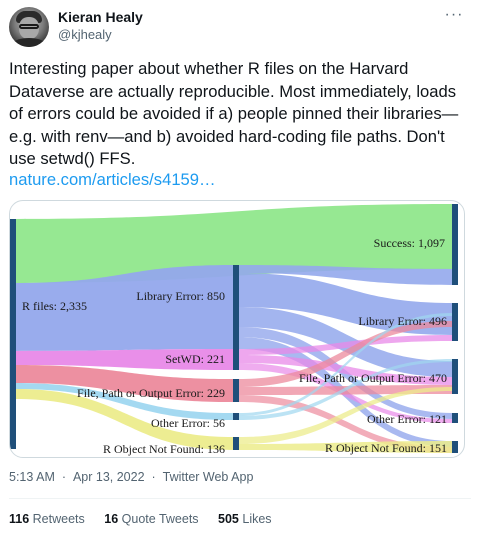 The height and width of the screenshot is (538, 480). Describe the element at coordinates (151, 393) in the screenshot. I see `node-label-path1: File, Path or Output Error: 229` at that location.